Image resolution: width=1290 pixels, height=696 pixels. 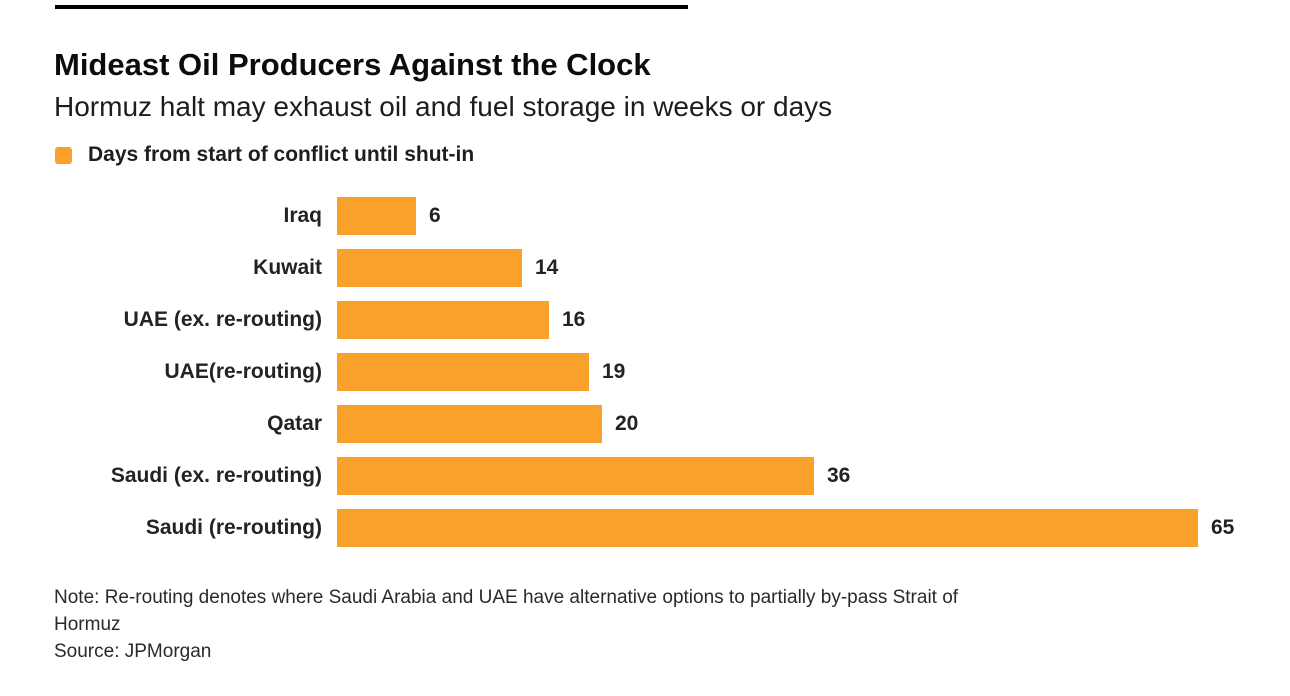 I want to click on value-label: 16, so click(x=574, y=319).